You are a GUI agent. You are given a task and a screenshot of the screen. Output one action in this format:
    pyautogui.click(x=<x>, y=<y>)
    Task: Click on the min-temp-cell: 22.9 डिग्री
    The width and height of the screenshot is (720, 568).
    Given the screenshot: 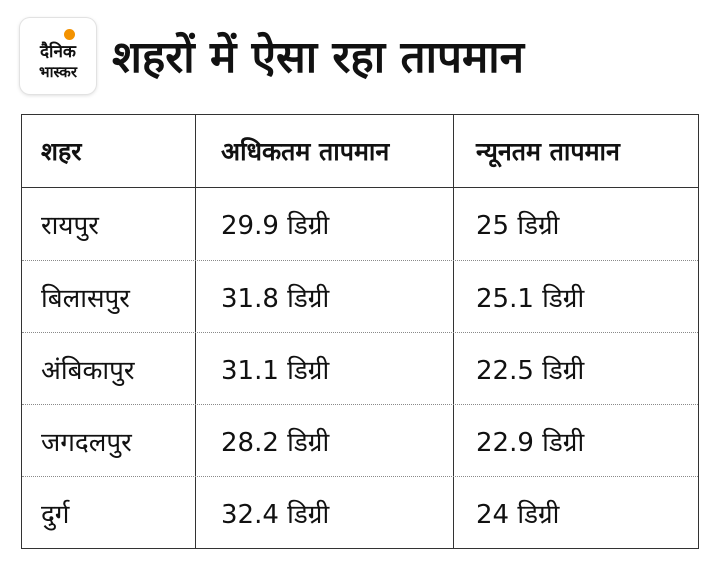 What is the action you would take?
    pyautogui.click(x=530, y=442)
    